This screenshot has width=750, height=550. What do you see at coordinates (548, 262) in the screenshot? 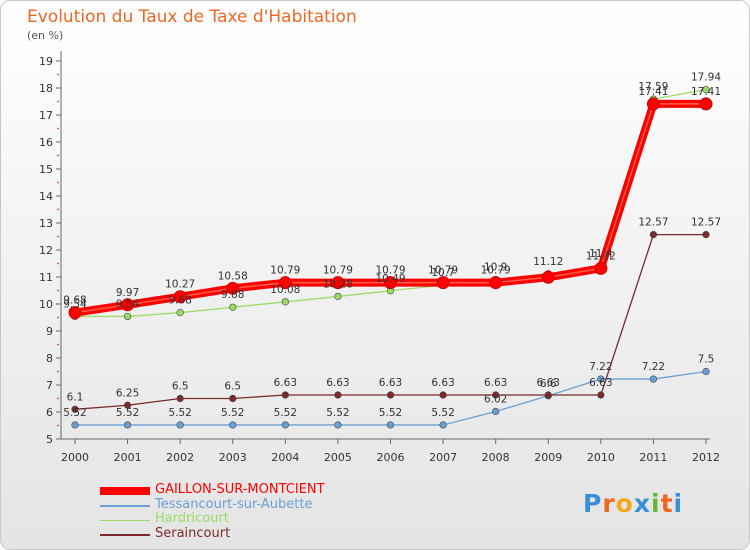
I see `data-label: 11.12` at bounding box center [548, 262].